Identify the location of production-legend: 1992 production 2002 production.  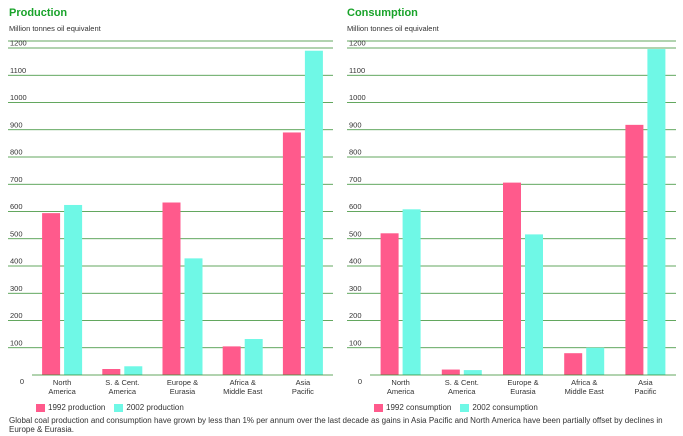
(110, 407).